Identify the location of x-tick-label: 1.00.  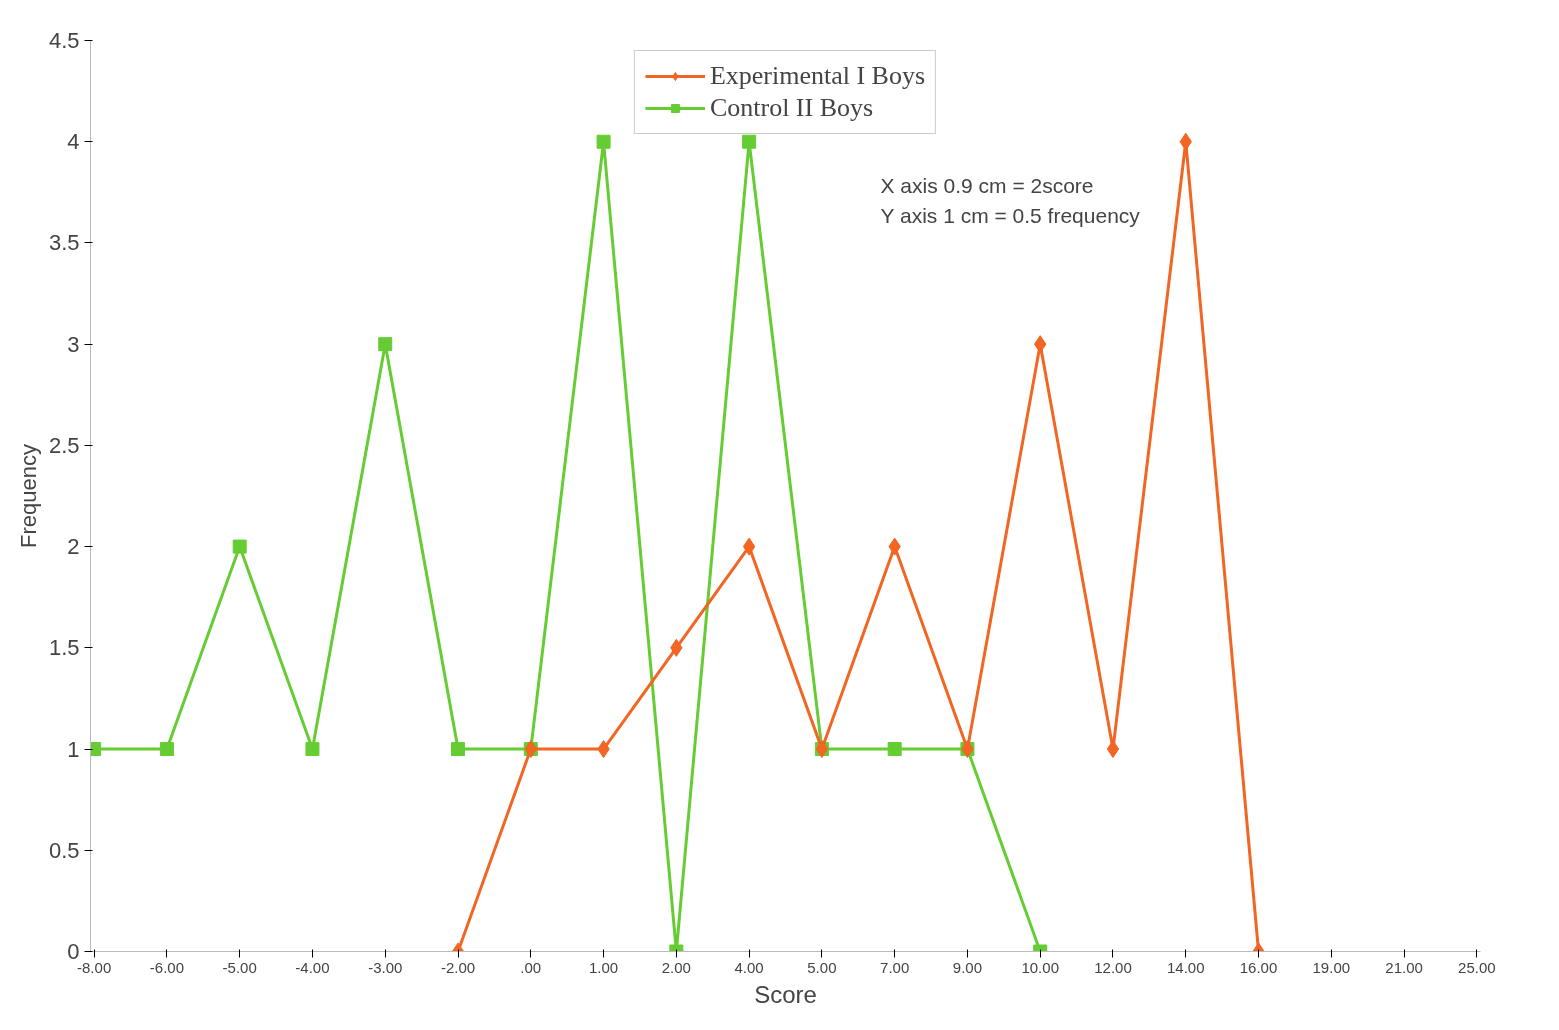
(603, 967).